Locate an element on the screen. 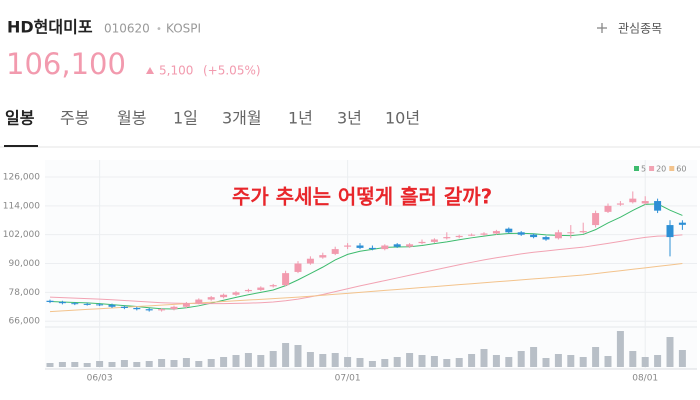 This screenshot has width=700, height=400. watchlist-label: 관심종목 is located at coordinates (640, 29).